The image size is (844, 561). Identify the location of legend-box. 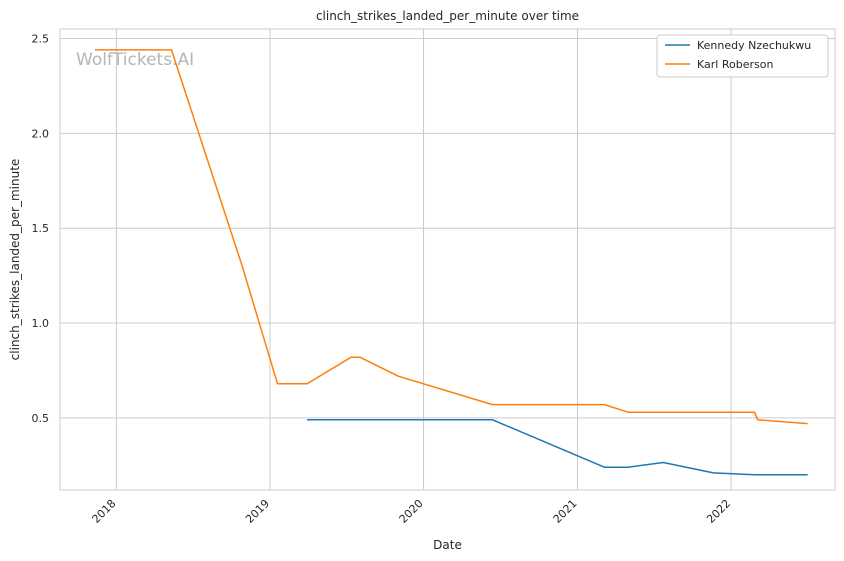
(742, 56).